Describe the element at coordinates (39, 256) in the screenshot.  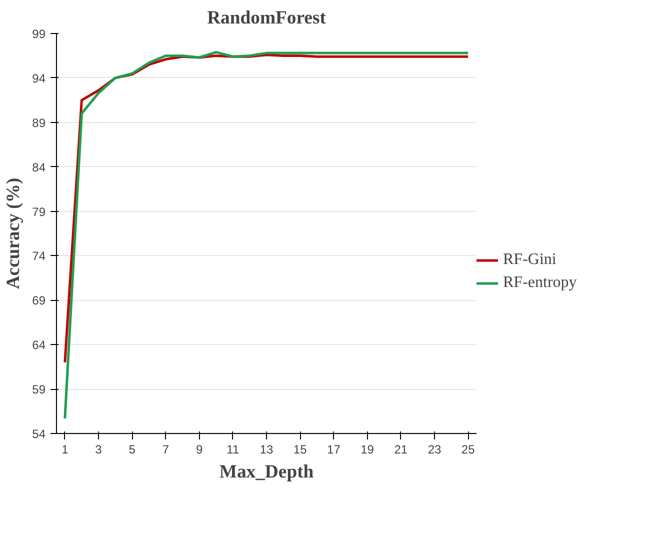
I see `y-tick-label: 74` at that location.